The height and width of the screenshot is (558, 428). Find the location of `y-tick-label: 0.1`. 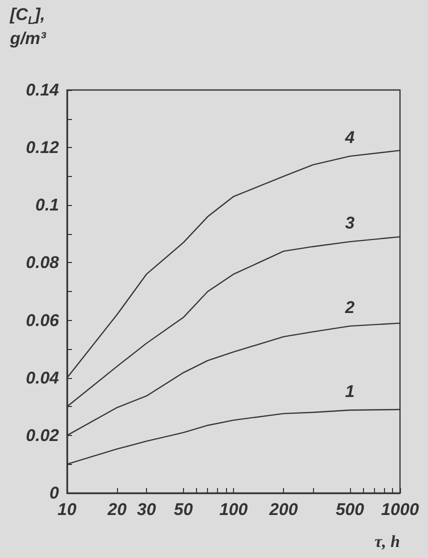

y-tick-label: 0.1 is located at coordinates (47, 205).